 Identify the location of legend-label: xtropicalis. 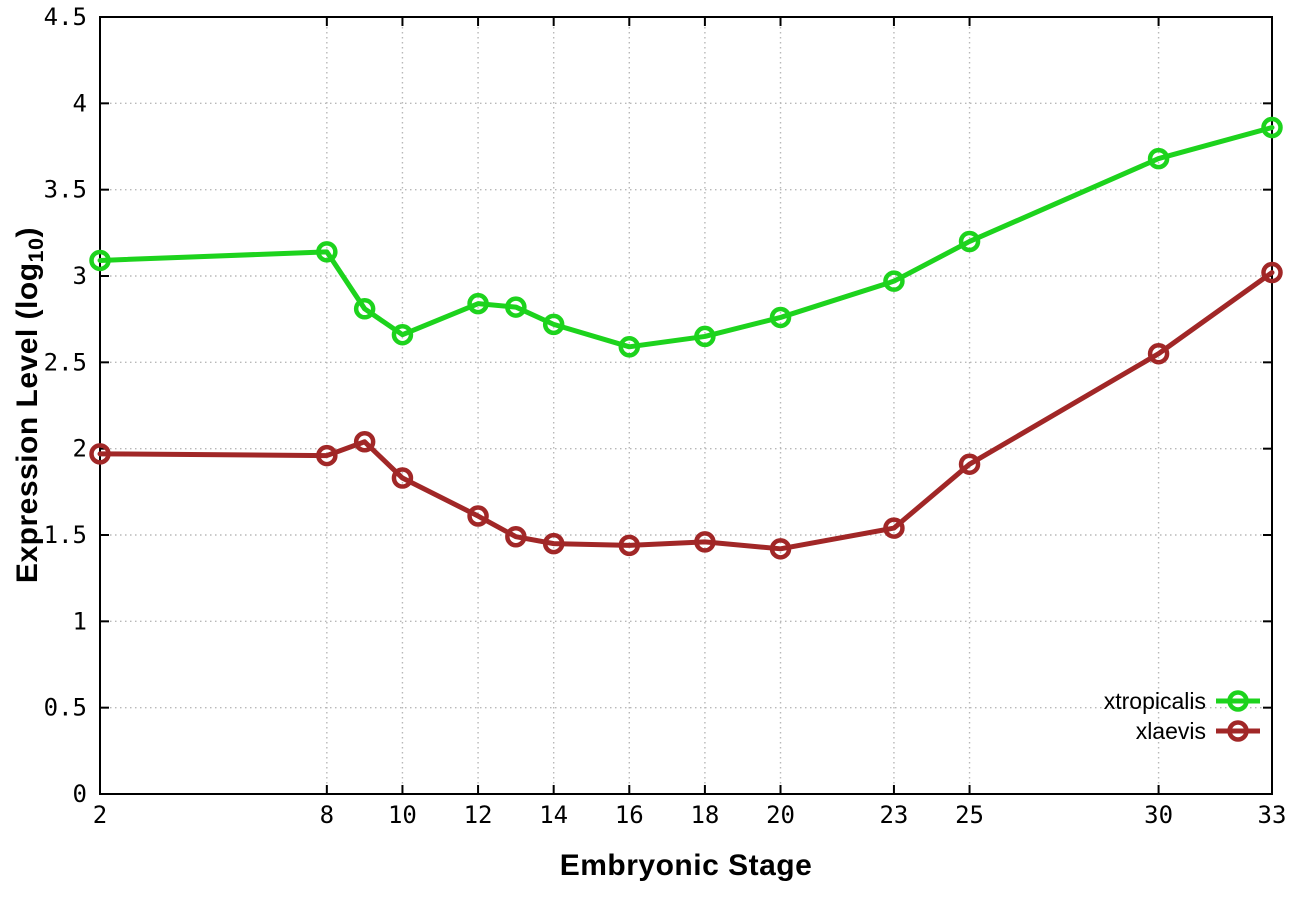
(1155, 701).